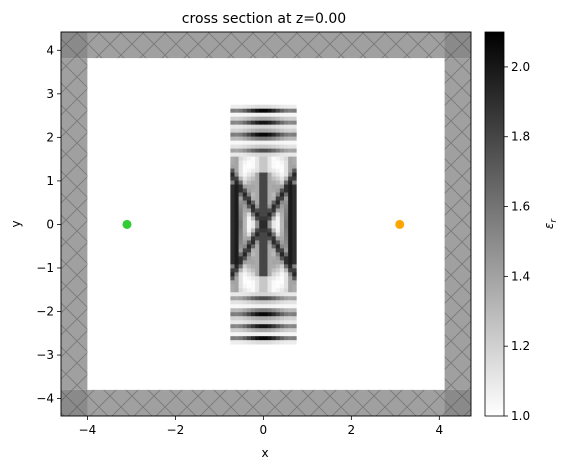 The width and height of the screenshot is (566, 470). What do you see at coordinates (261, 426) in the screenshot?
I see `x-axis-ticks: −4 −2 0 2 4` at bounding box center [261, 426].